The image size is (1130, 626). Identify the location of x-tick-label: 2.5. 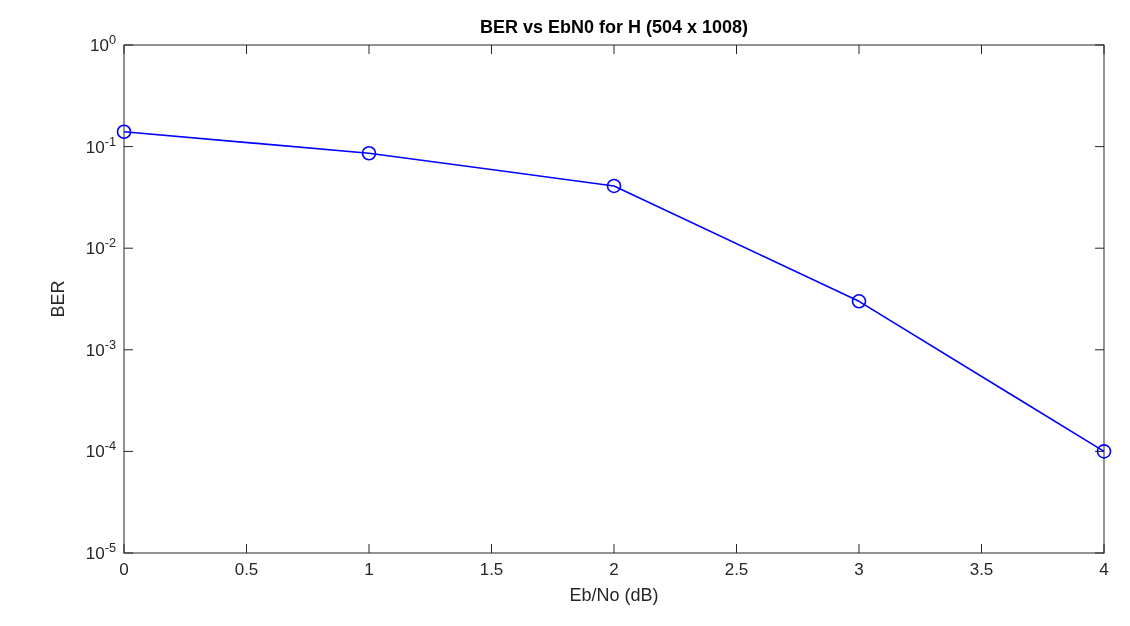
(736, 569).